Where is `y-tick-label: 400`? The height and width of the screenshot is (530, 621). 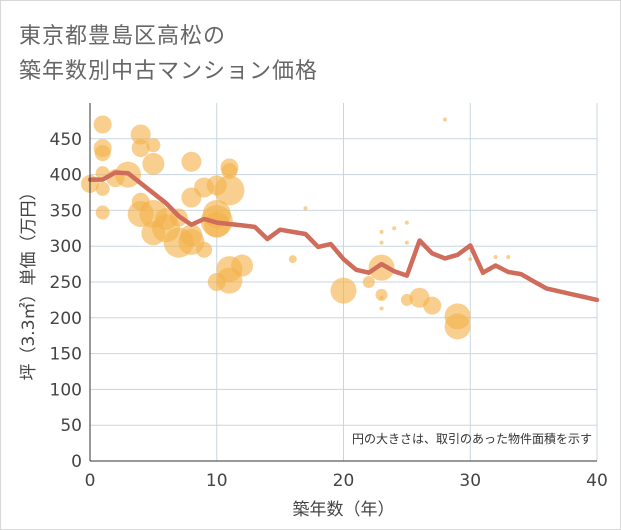 y-tick-label: 400 is located at coordinates (66, 176).